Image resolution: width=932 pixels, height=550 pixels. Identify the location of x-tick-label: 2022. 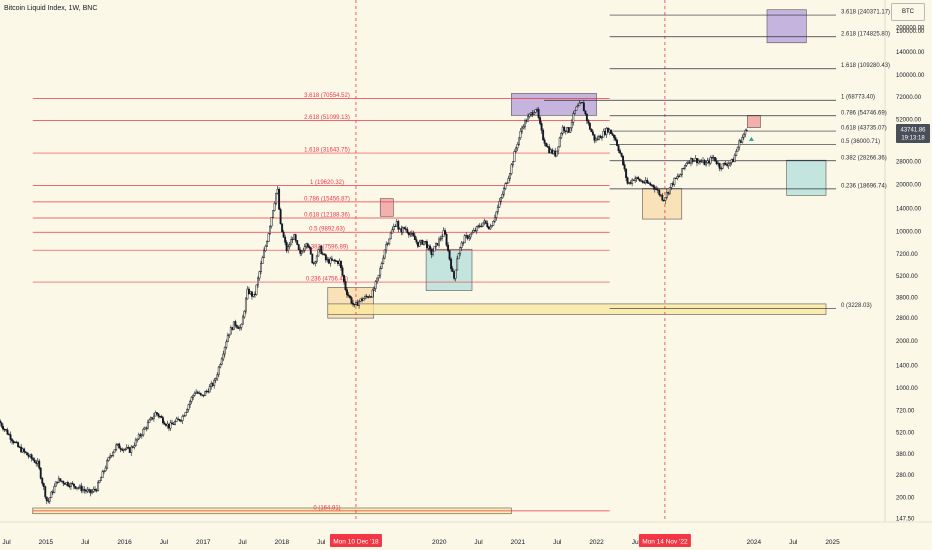
(596, 542).